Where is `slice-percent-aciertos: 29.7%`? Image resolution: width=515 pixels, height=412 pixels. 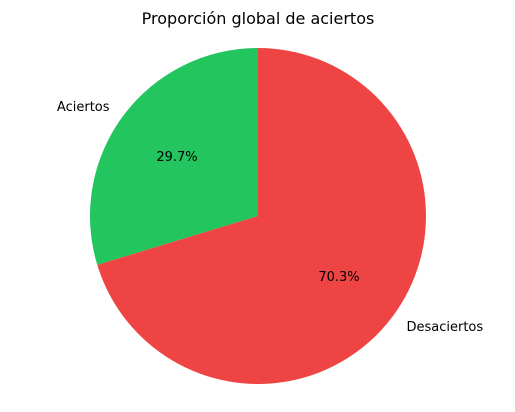
slice-percent-aciertos: 29.7% is located at coordinates (176, 157).